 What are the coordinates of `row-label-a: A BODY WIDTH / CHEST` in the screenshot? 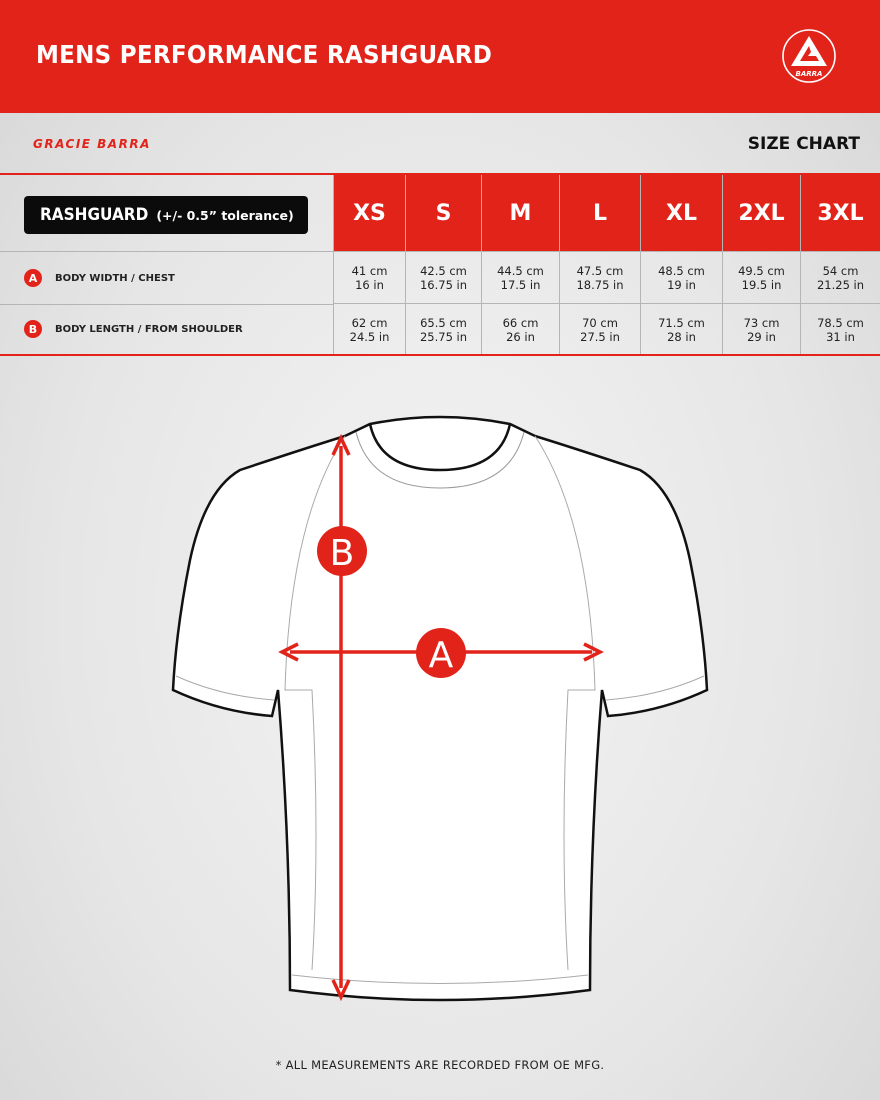 It's located at (99, 278).